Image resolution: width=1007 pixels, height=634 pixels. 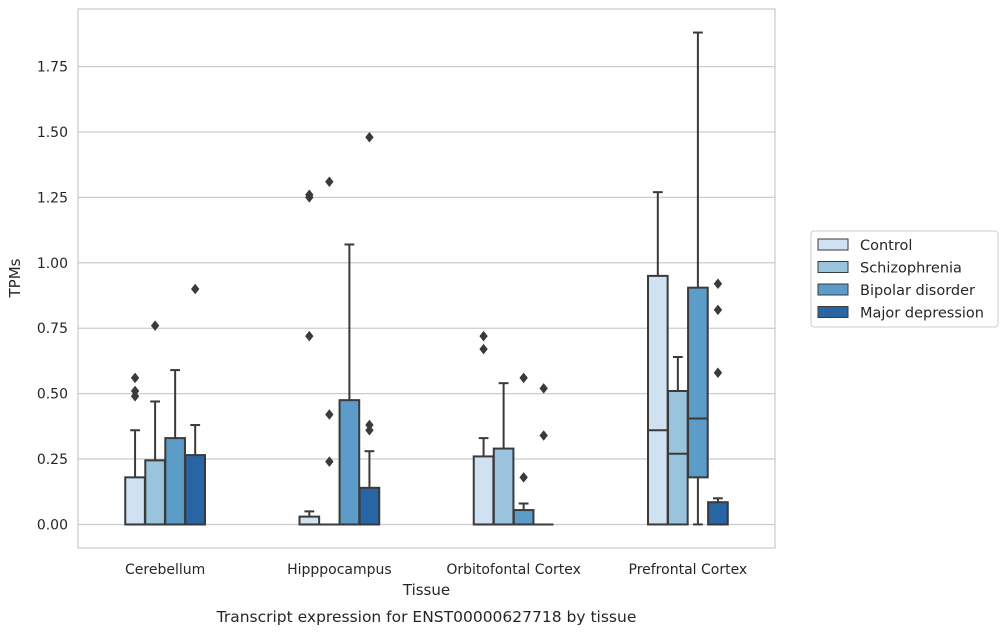 I want to click on y-tick-labels: 0.00 0.25 0.50 0.75 1.00 1.25 1.50 1.75, so click(x=52, y=297).